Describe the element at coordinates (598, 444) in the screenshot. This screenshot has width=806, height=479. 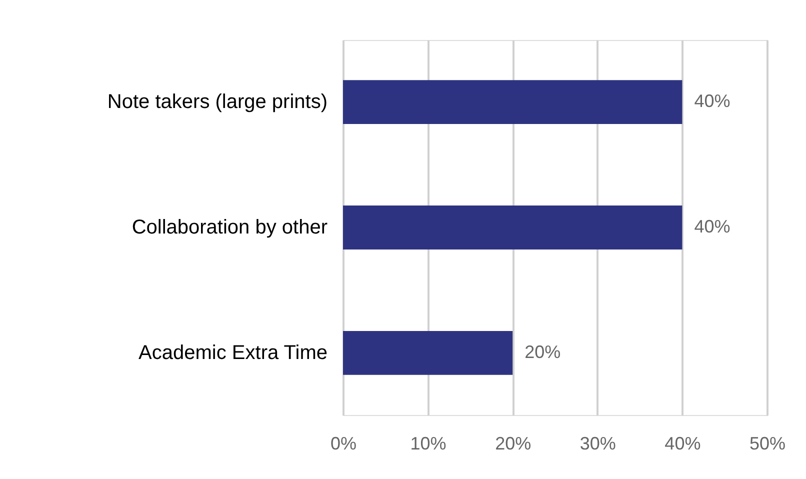
I see `x-tick-label: 30%` at that location.